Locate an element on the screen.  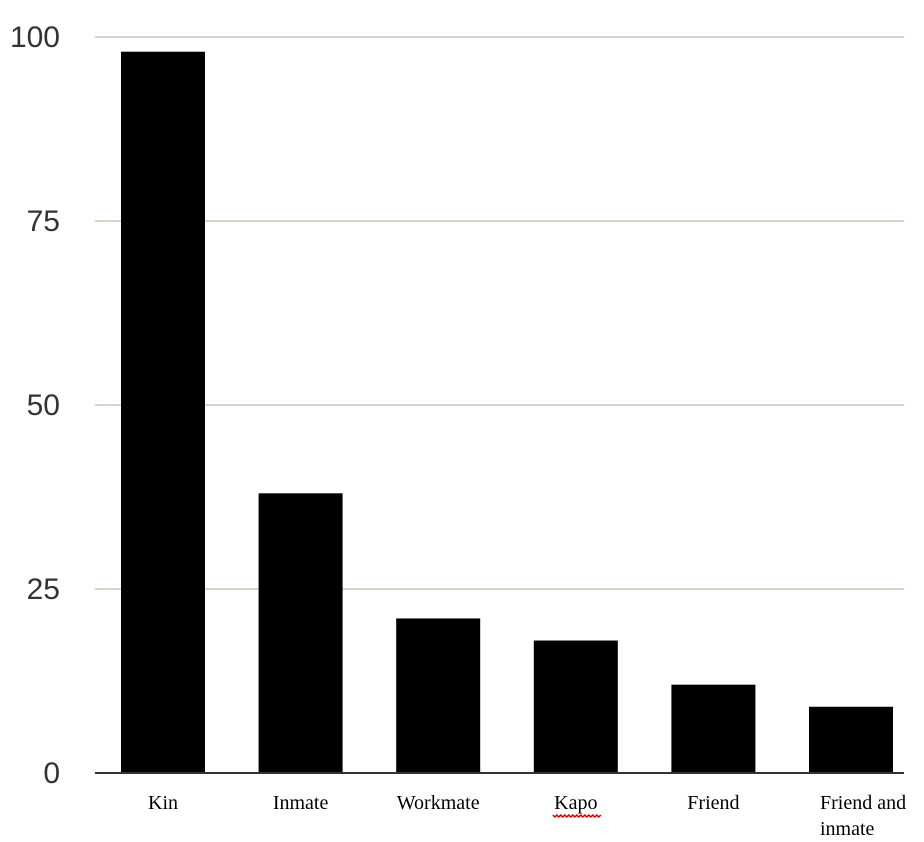
bar-kin is located at coordinates (163, 412).